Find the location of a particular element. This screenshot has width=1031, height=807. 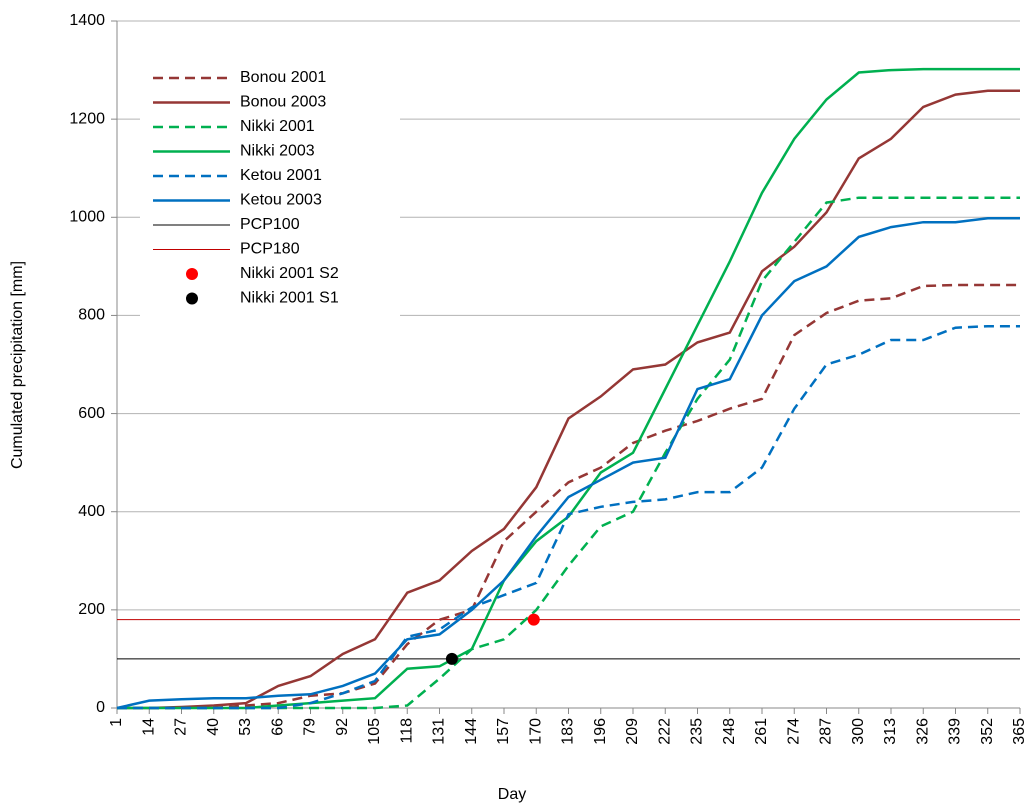

x-tick-label: 92 is located at coordinates (342, 727).